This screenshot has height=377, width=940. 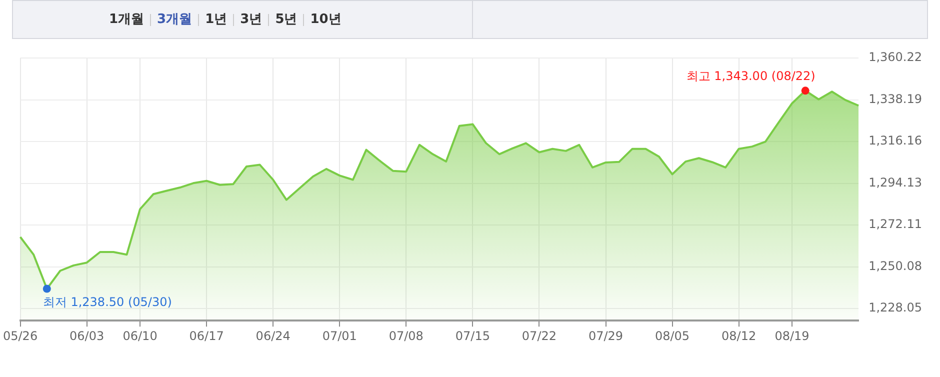 I want to click on text: 3개월, so click(x=174, y=19).